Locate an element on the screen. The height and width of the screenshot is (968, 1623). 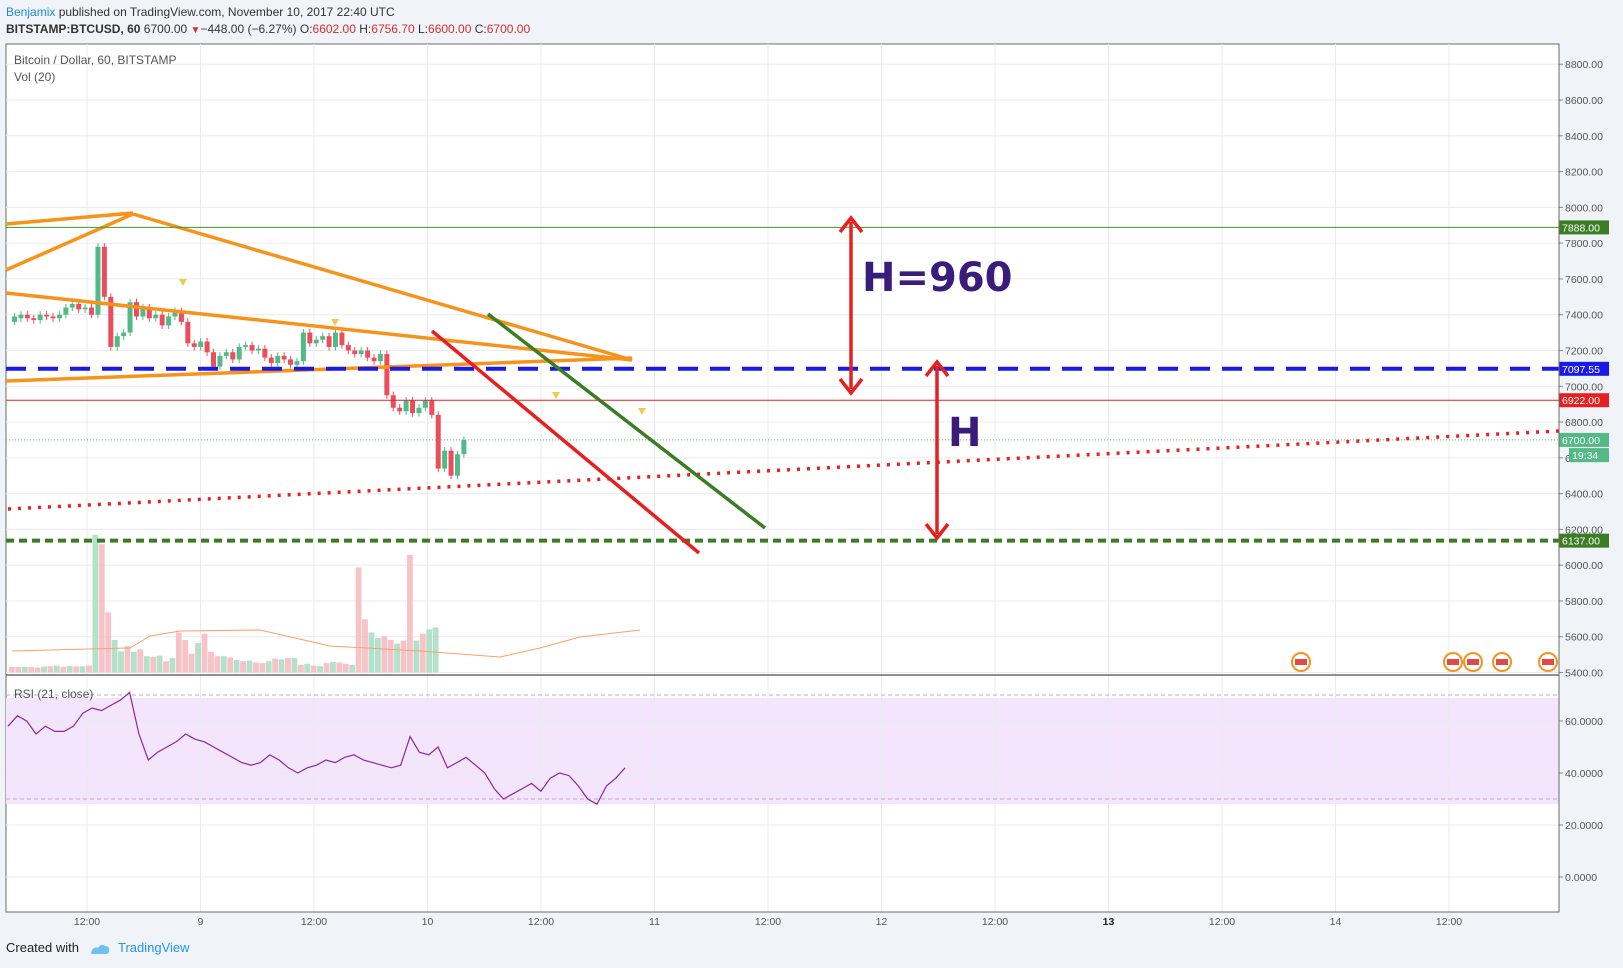
close-label: C: is located at coordinates (480, 29).